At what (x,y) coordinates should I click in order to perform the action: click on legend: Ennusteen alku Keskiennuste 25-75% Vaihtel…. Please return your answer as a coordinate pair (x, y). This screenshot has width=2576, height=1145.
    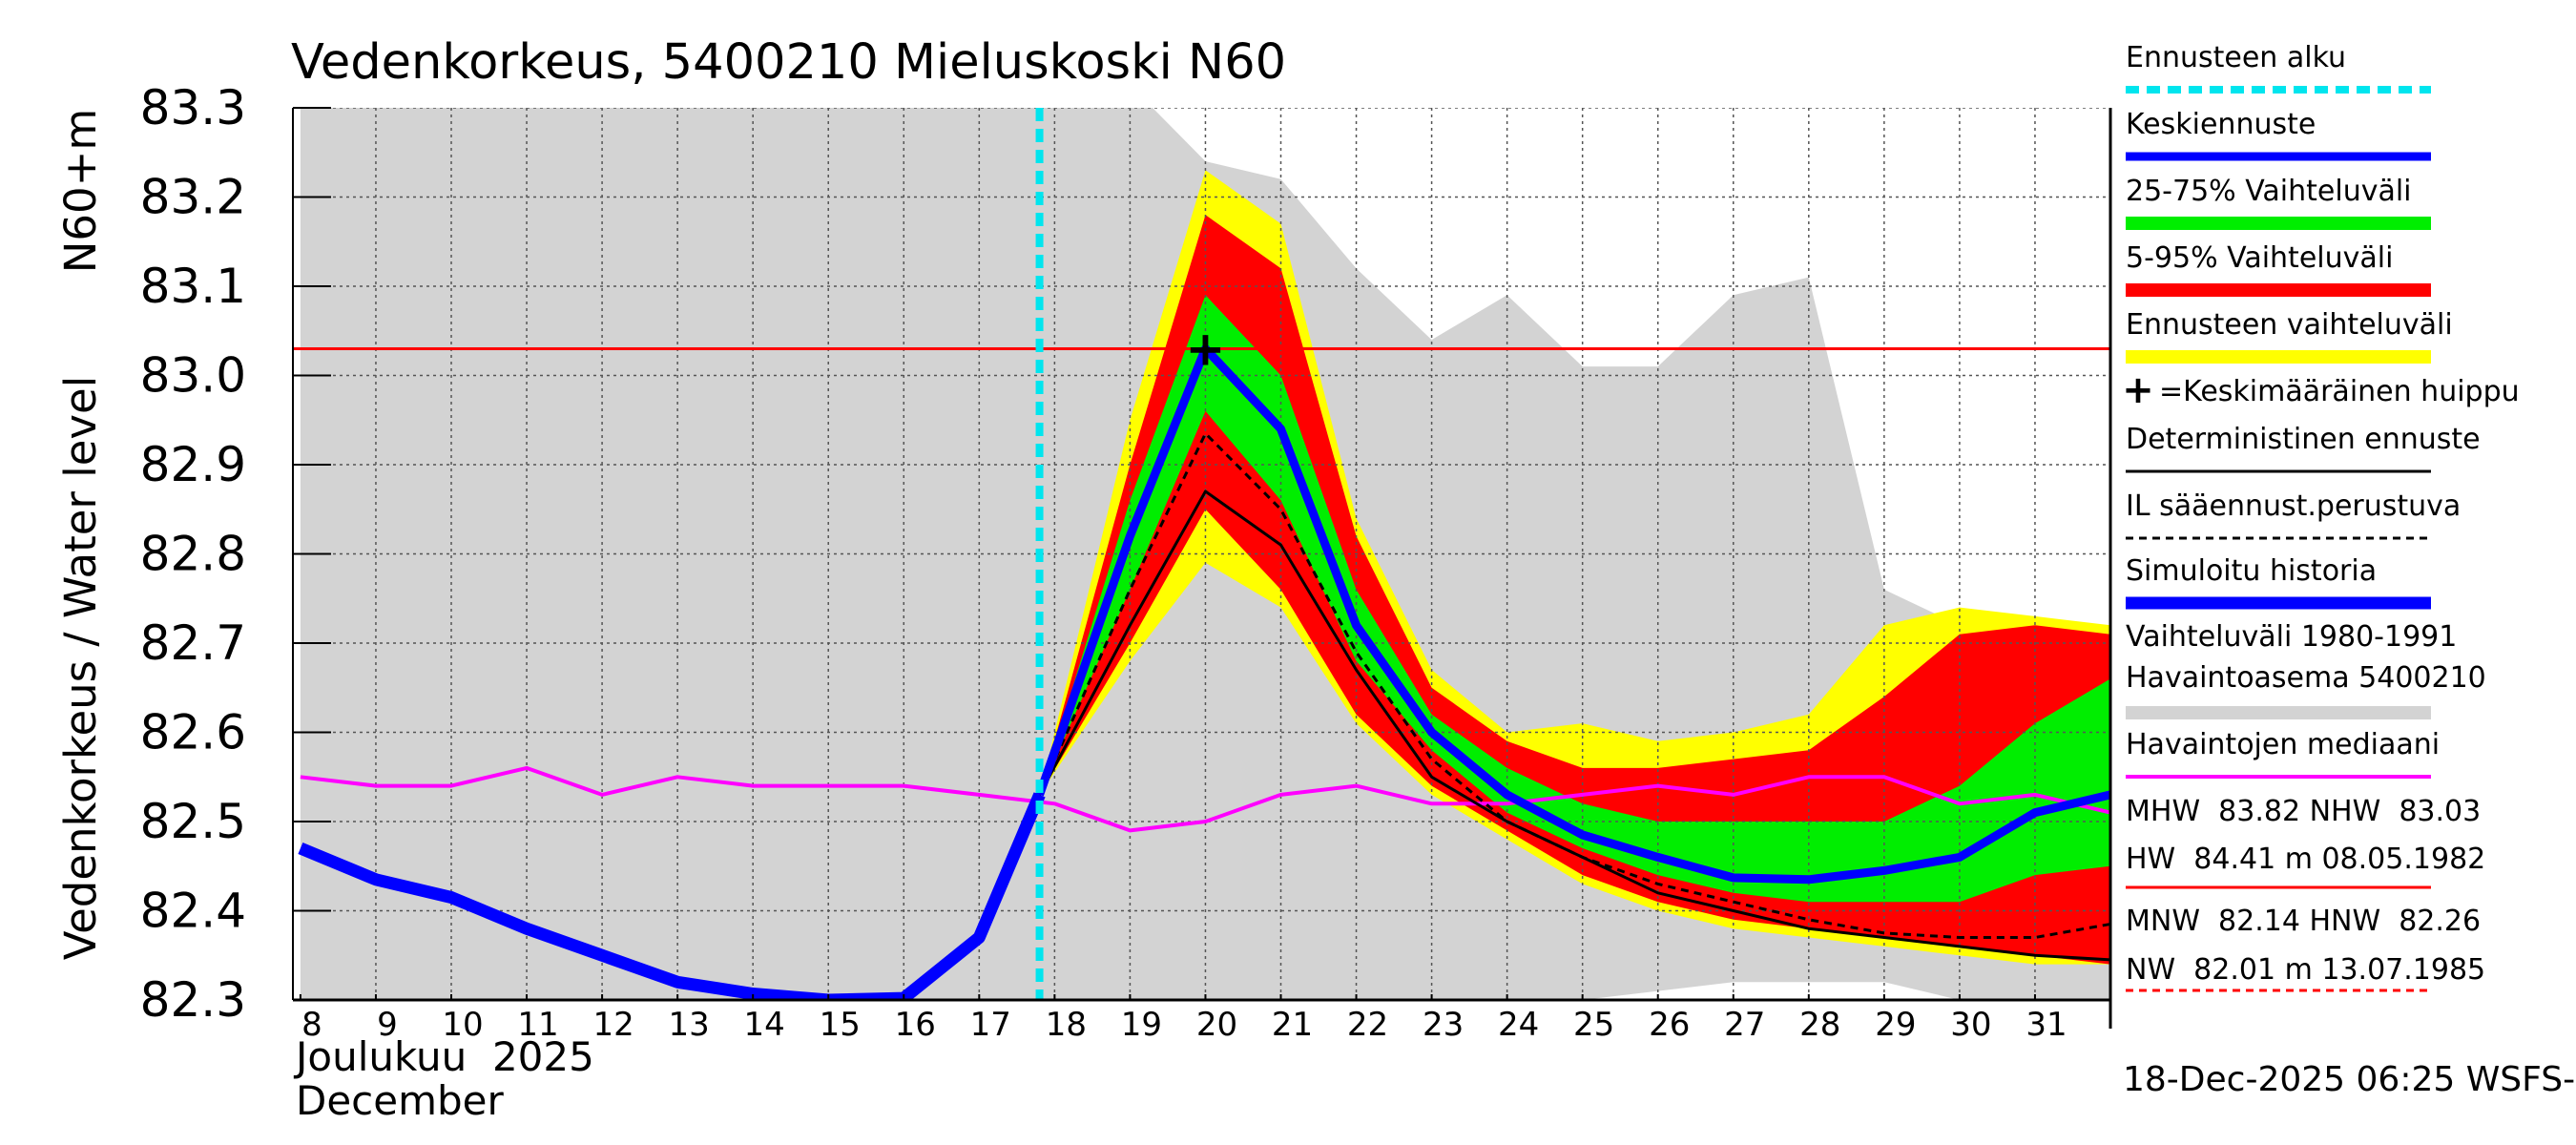
    Looking at the image, I should click on (2321, 516).